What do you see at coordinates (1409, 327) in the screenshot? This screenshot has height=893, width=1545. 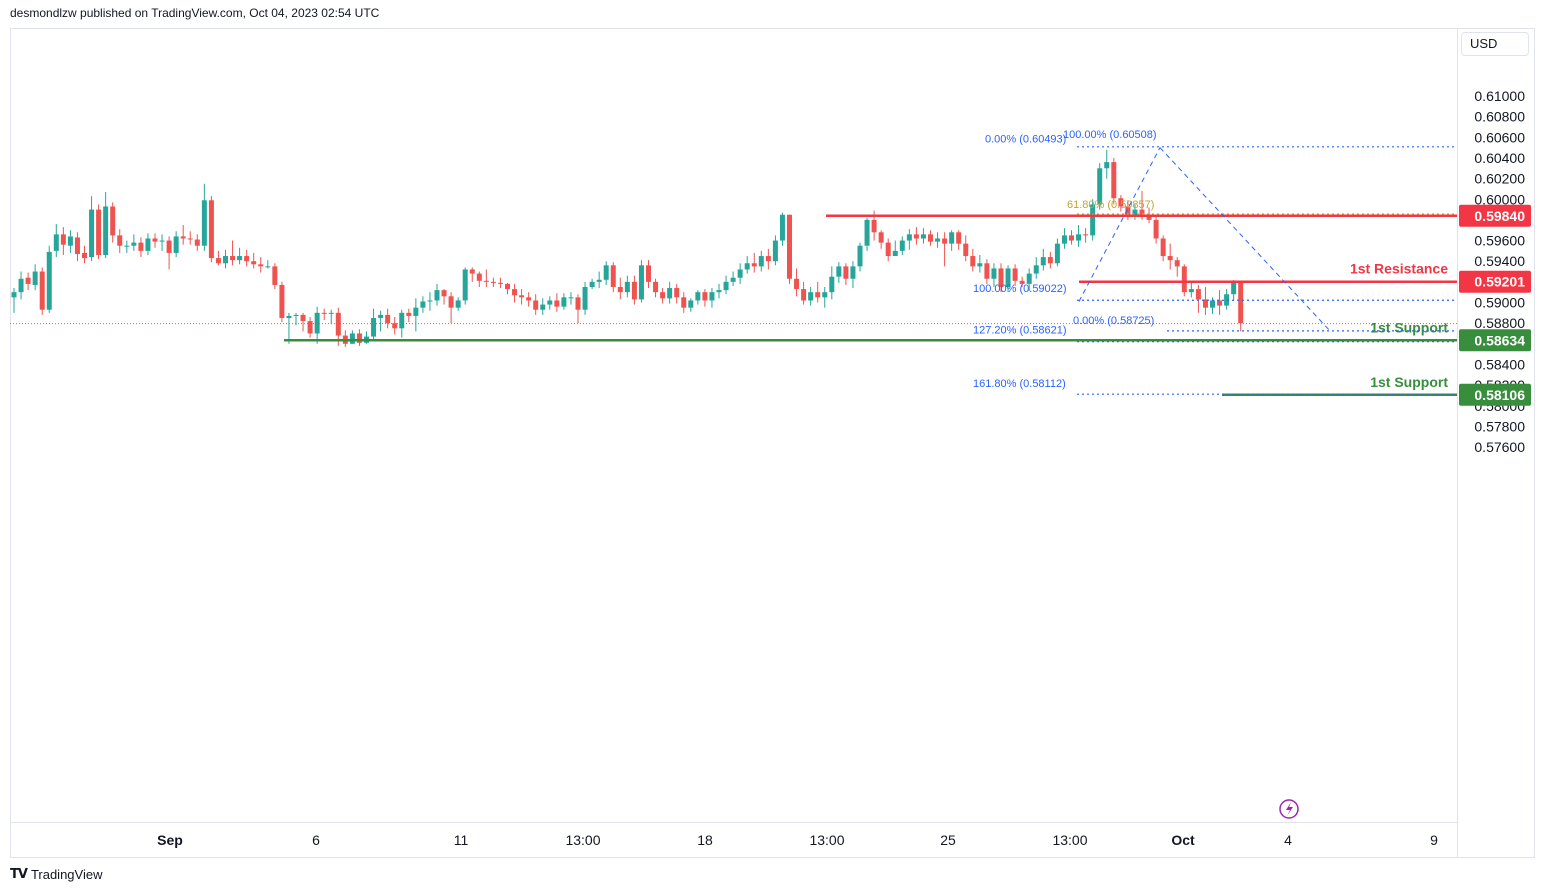 I see `support-1-label: 1st Support` at bounding box center [1409, 327].